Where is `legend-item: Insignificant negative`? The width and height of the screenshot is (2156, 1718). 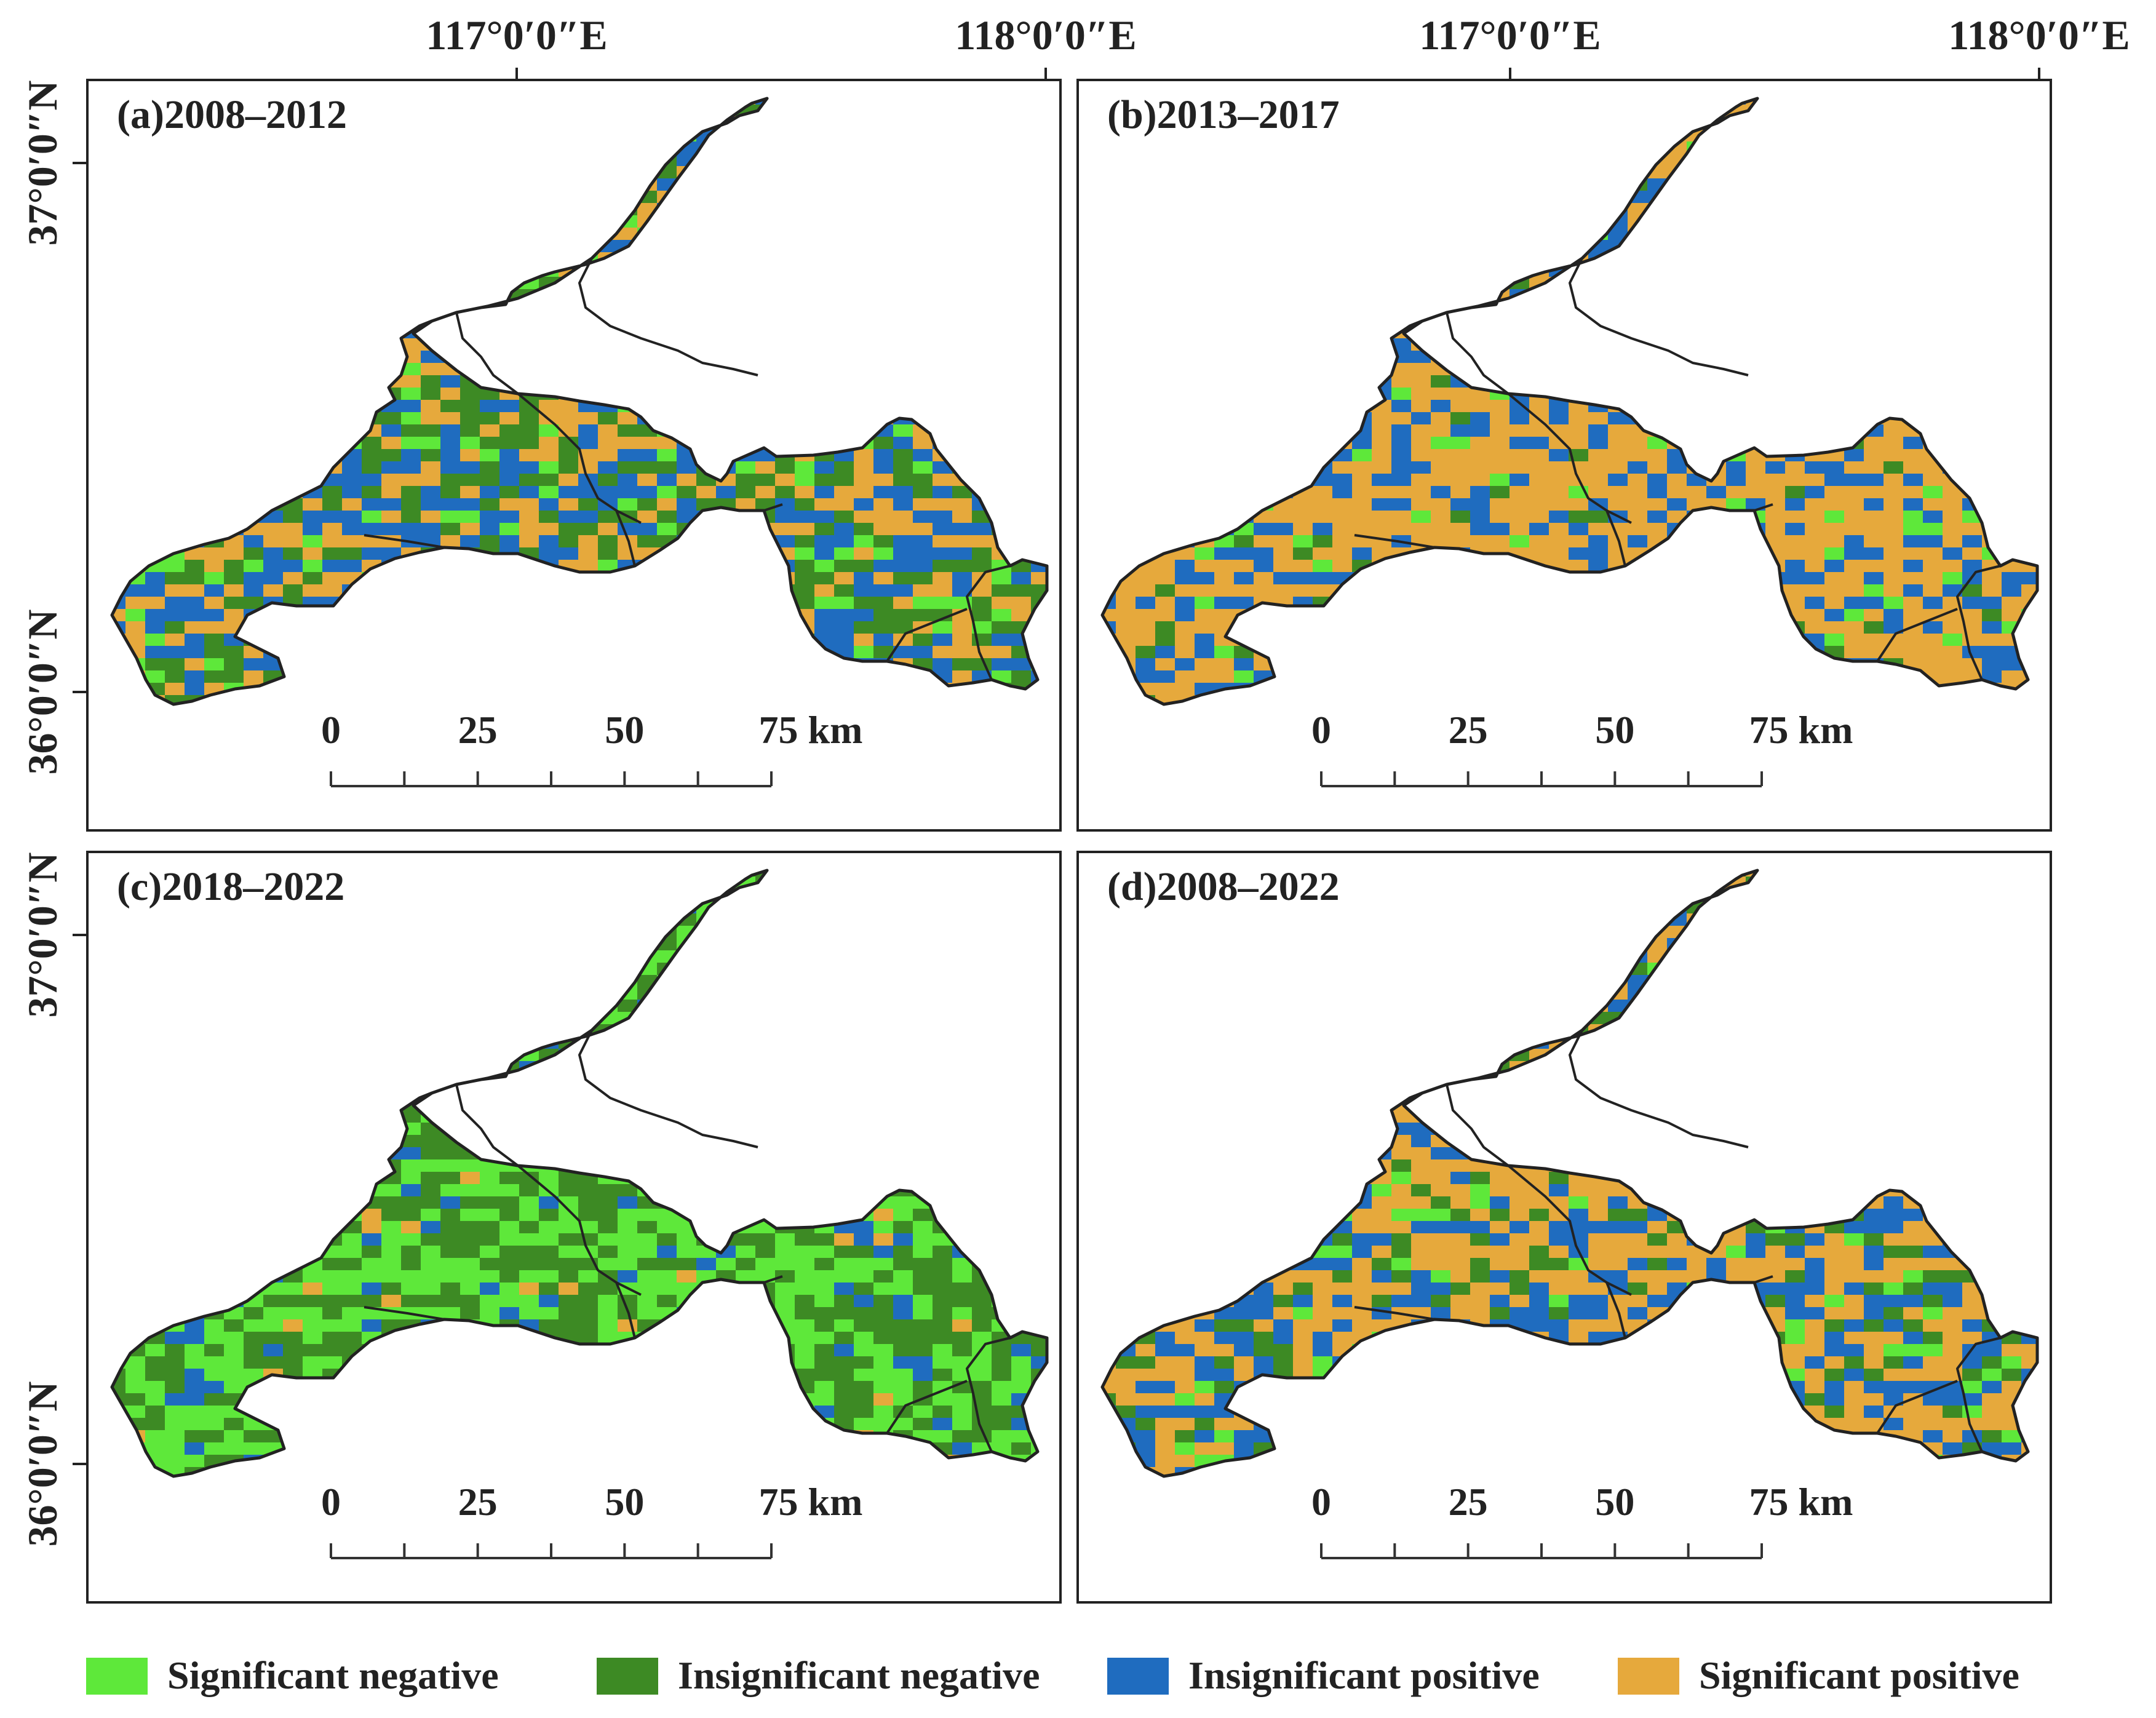 legend-item: Insignificant negative is located at coordinates (818, 1675).